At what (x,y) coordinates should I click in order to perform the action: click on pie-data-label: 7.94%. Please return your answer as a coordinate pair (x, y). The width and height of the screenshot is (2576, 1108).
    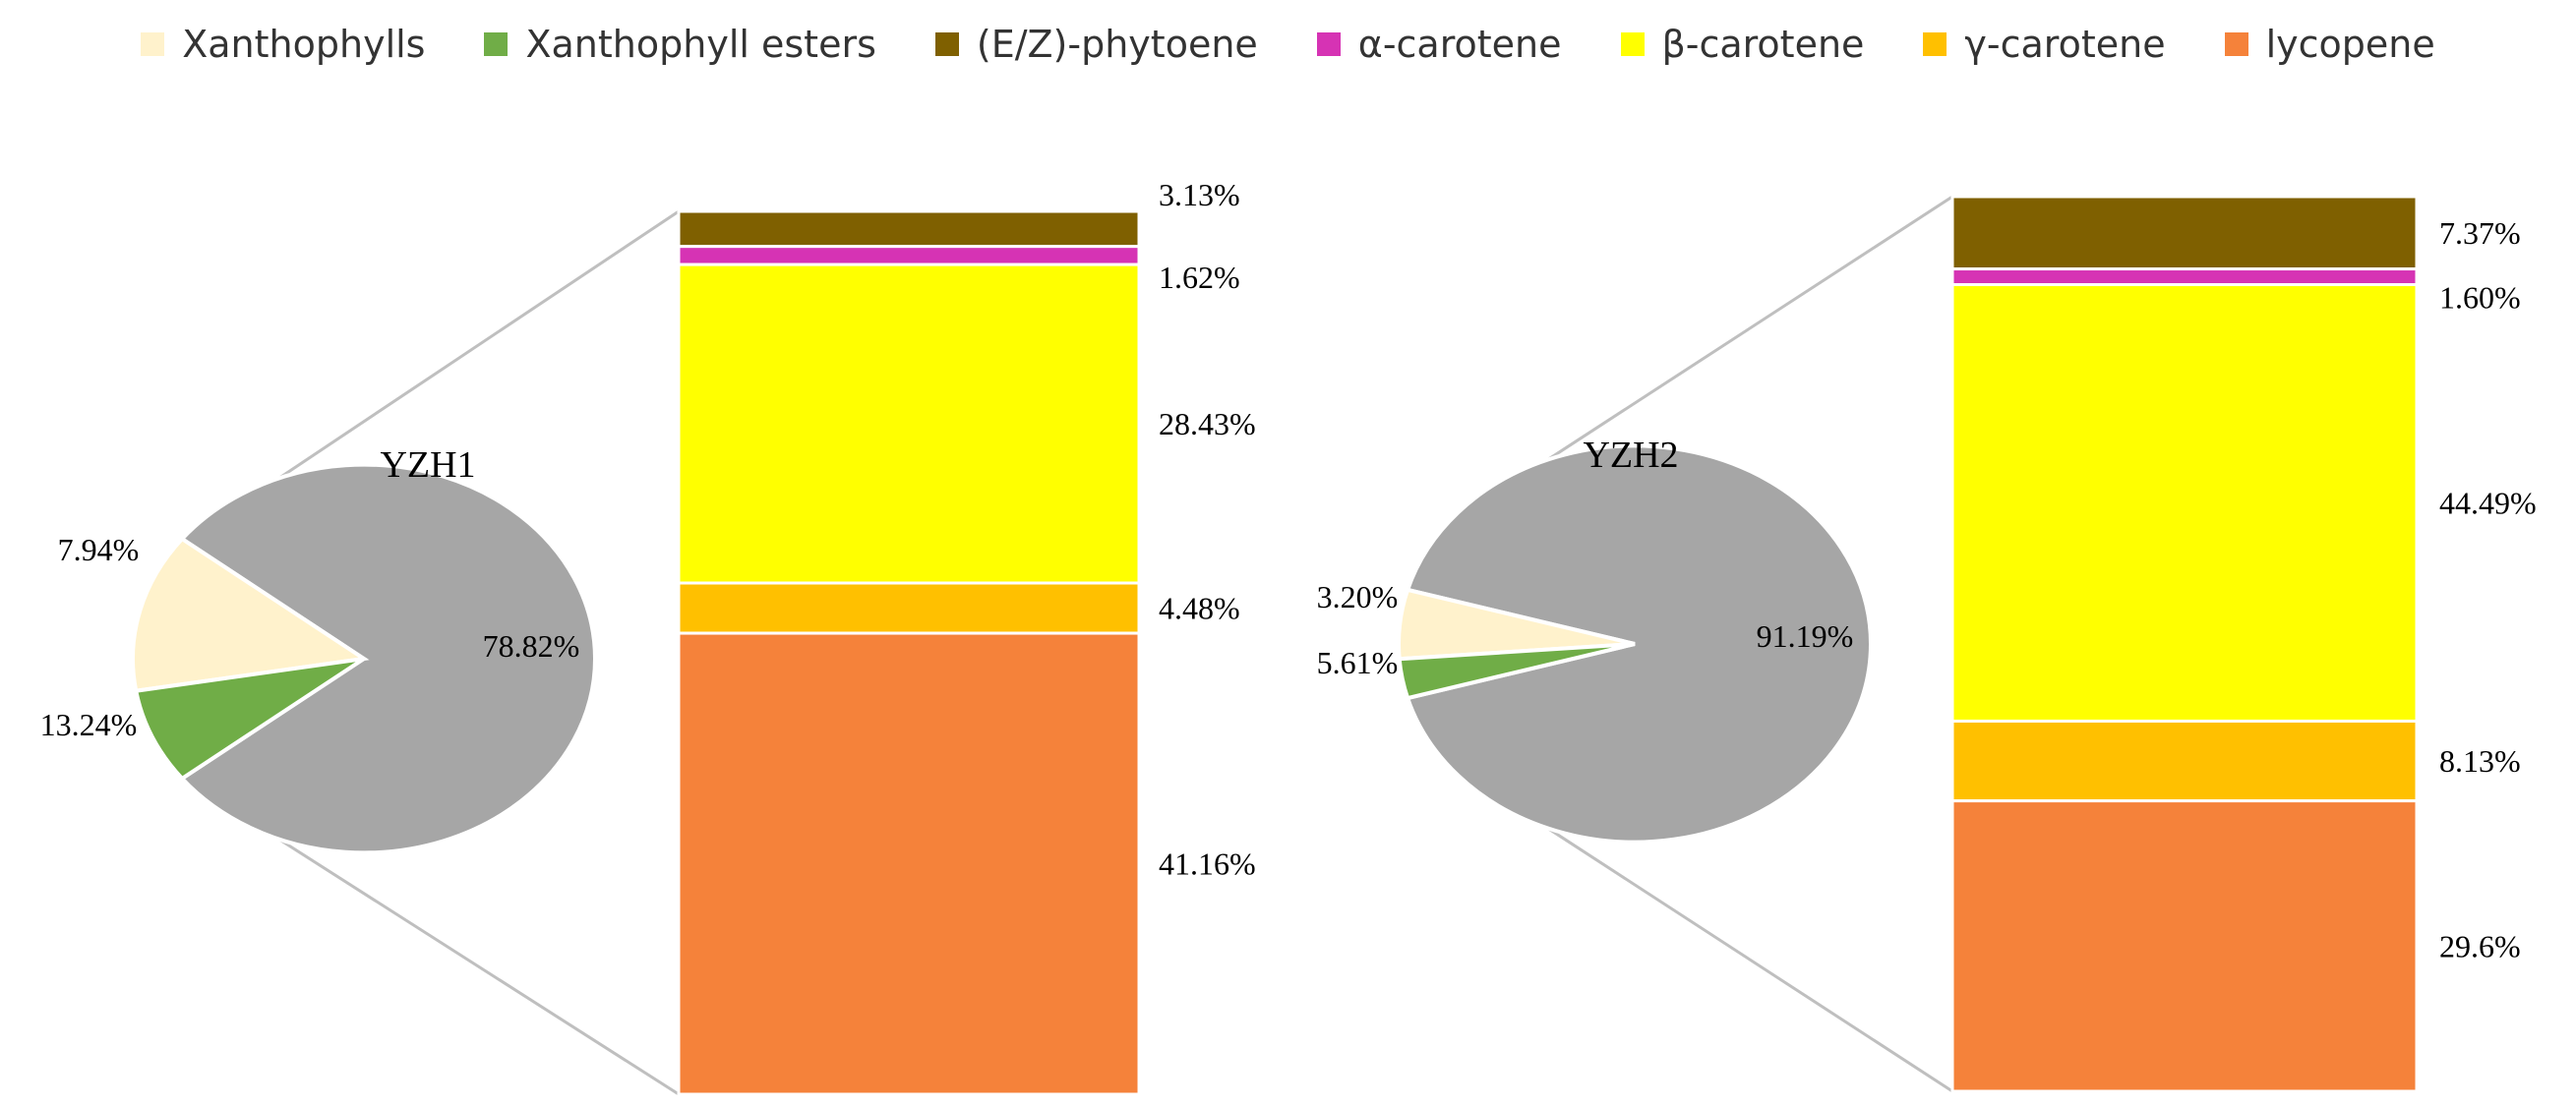
    Looking at the image, I should click on (99, 549).